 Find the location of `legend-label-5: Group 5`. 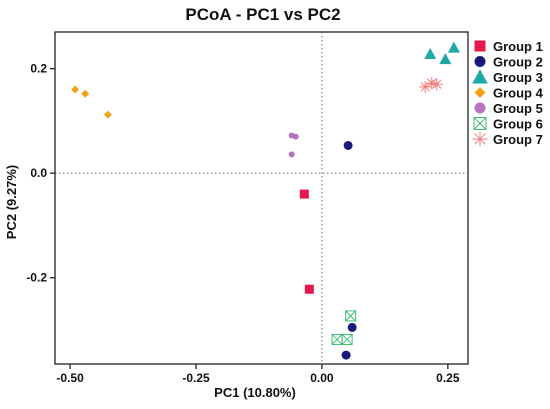

legend-label-5: Group 5 is located at coordinates (518, 108).